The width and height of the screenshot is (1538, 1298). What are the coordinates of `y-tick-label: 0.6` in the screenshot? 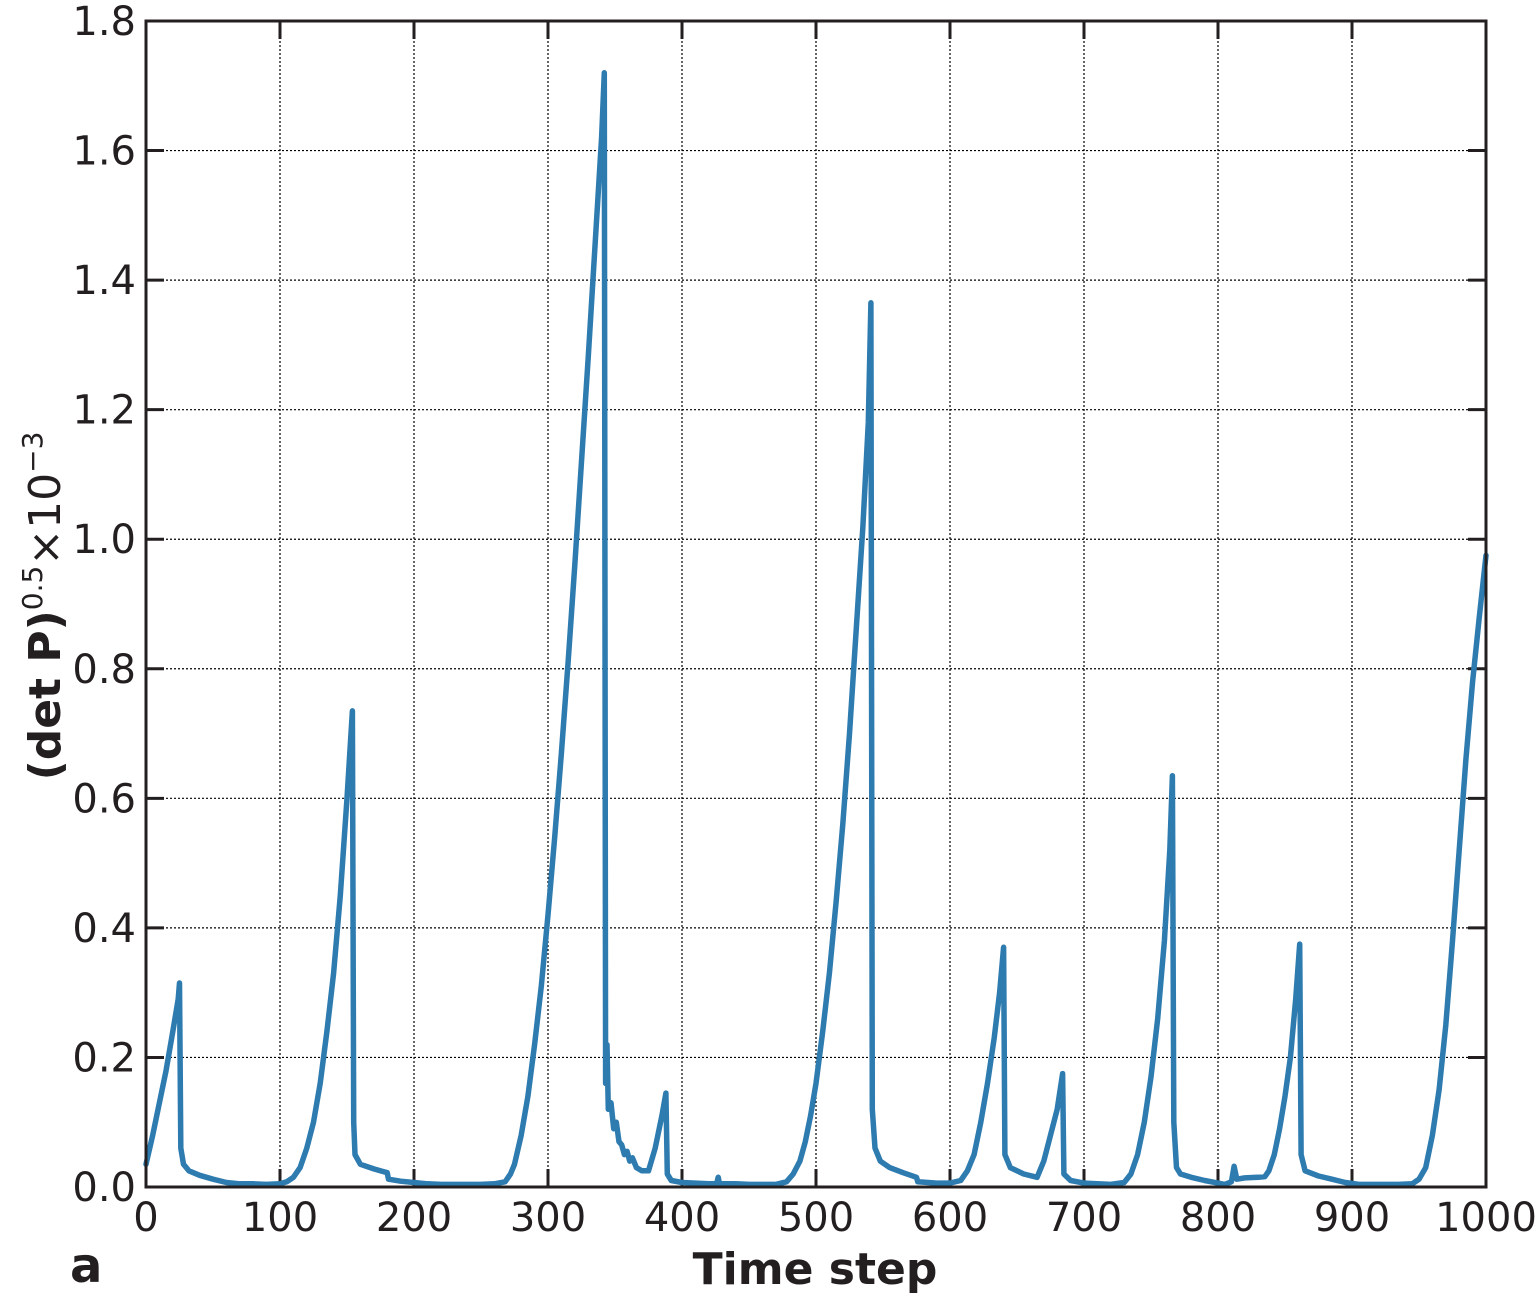 It's located at (104, 799).